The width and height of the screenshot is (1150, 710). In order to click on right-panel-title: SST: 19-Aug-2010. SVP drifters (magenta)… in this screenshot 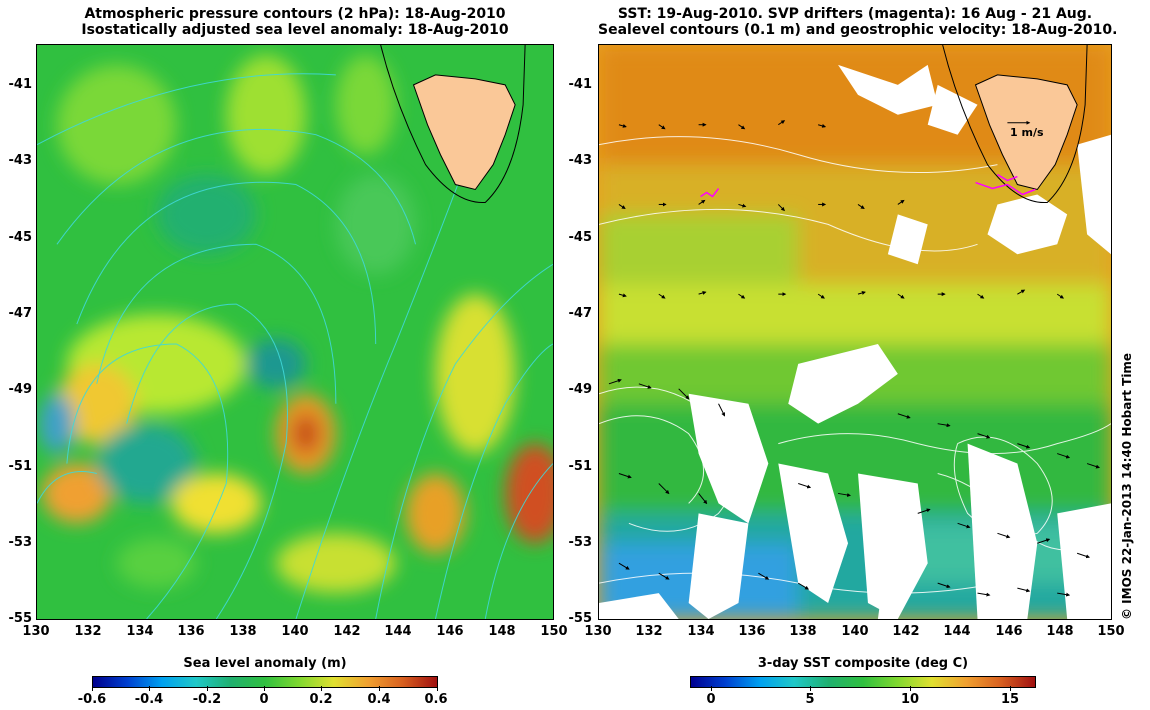, I will do `click(858, 22)`.